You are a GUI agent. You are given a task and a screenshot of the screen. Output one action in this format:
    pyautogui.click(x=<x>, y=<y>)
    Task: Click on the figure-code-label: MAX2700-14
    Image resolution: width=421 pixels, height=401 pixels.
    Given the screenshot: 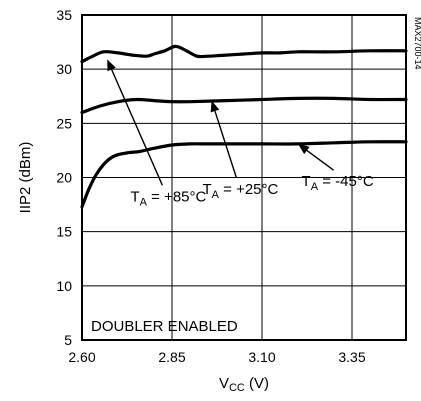 What is the action you would take?
    pyautogui.click(x=417, y=43)
    